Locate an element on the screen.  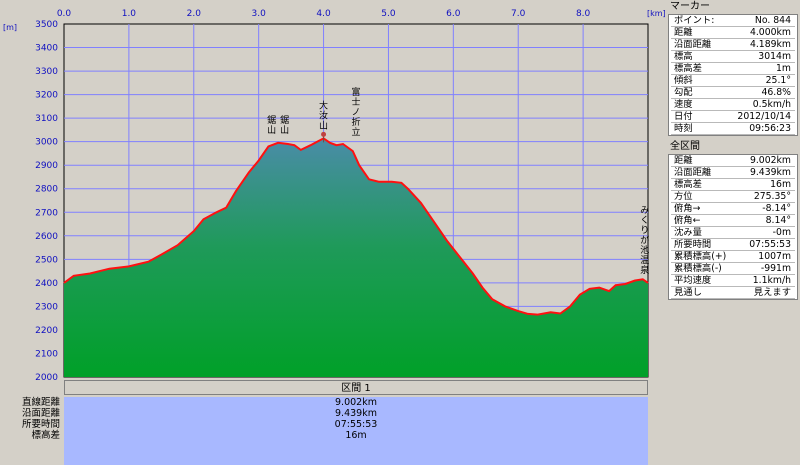
svg-text: り is located at coordinates (644, 230).